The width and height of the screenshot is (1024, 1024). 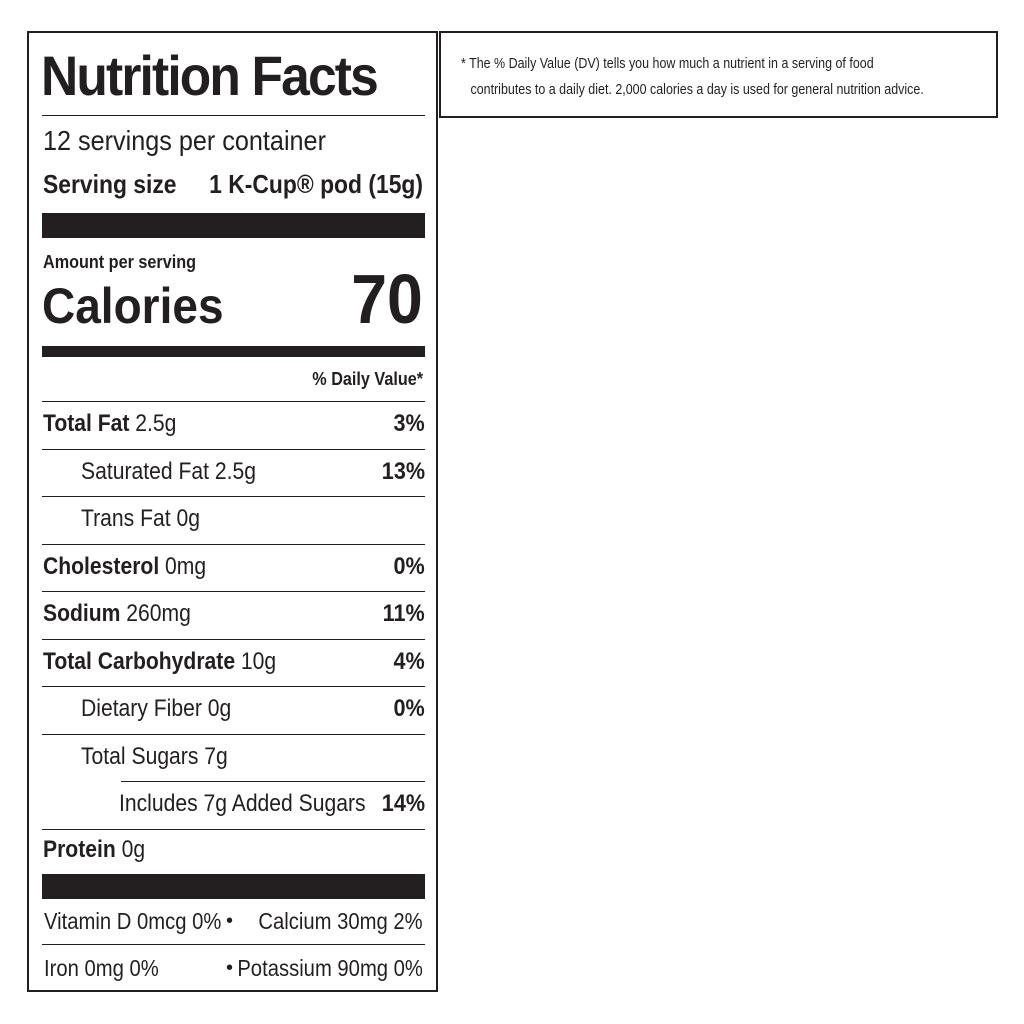 I want to click on nutrient-name: Total Fat, so click(x=86, y=423).